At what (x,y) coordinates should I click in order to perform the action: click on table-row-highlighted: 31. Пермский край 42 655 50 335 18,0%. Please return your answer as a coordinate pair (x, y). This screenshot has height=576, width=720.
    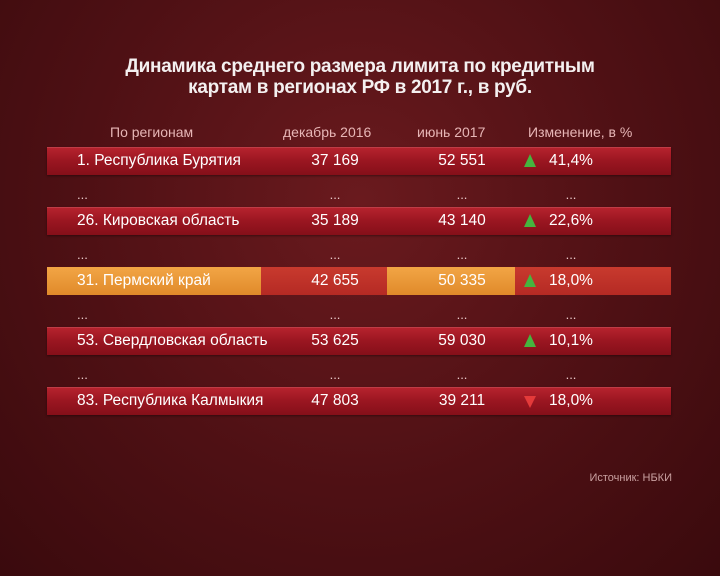
    Looking at the image, I should click on (359, 281).